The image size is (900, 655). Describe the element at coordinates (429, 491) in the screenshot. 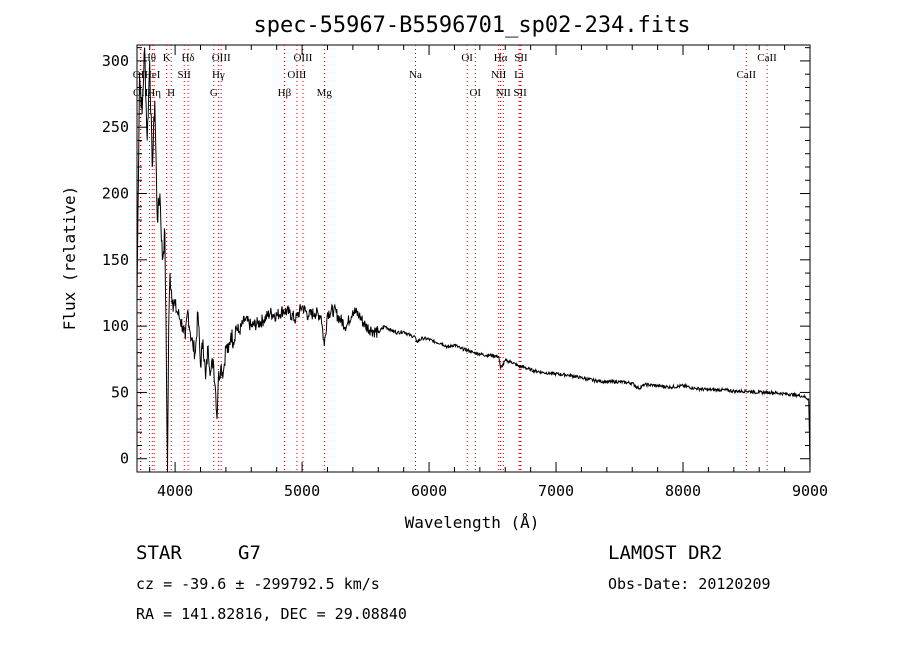

I see `x-tick-label-2: 6000` at that location.